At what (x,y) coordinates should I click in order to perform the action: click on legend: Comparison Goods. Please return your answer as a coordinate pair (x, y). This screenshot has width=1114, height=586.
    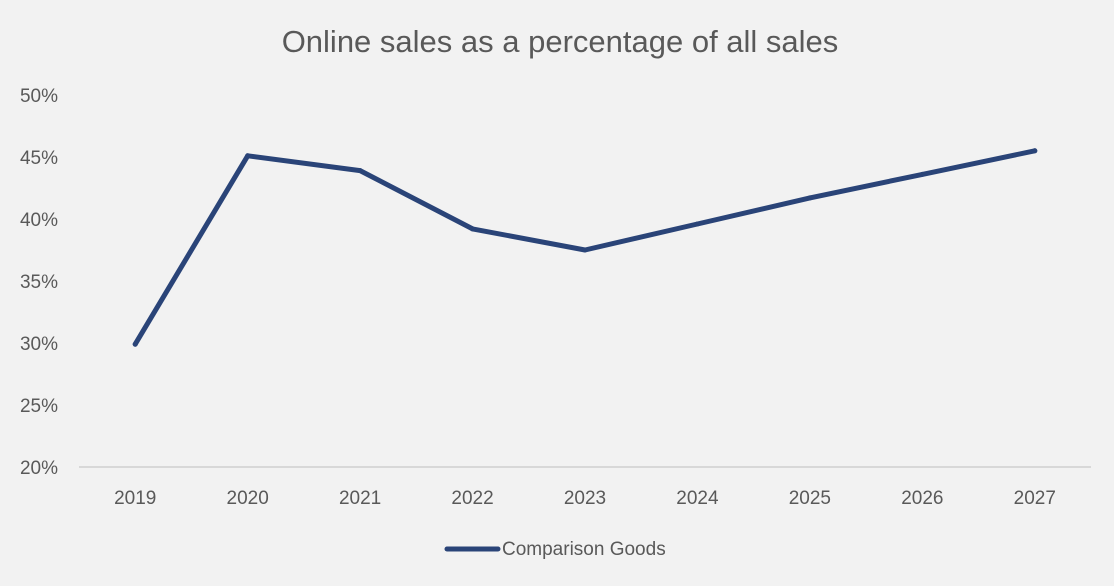
    Looking at the image, I should click on (555, 549).